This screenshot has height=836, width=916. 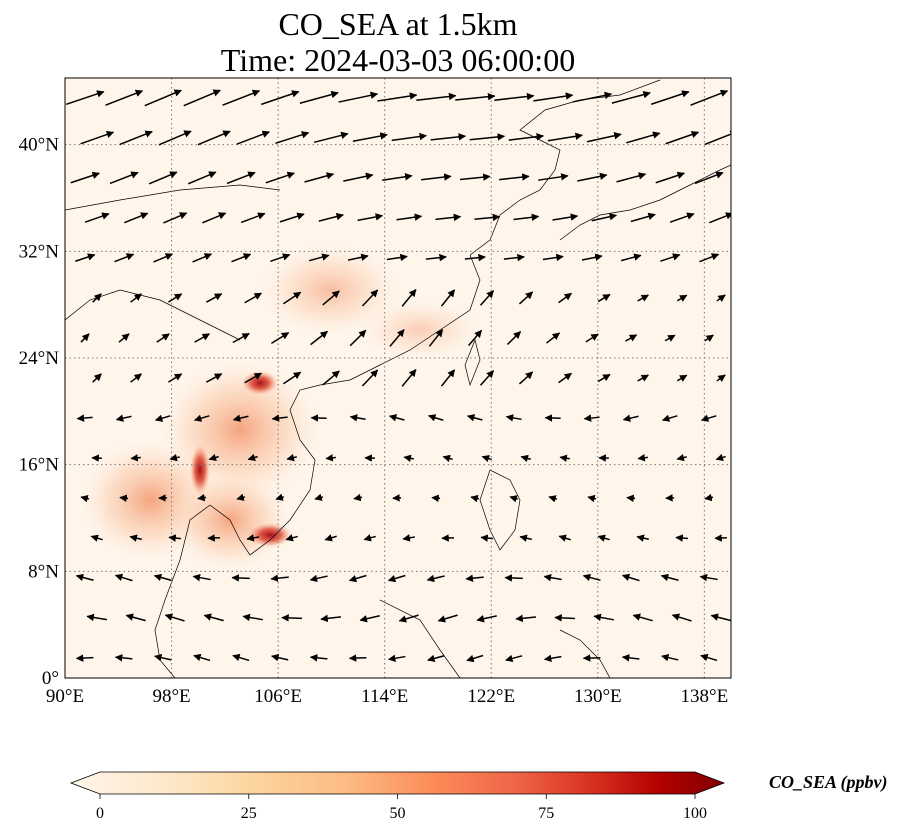 What do you see at coordinates (398, 813) in the screenshot?
I see `colorbar-tick-label: 50` at bounding box center [398, 813].